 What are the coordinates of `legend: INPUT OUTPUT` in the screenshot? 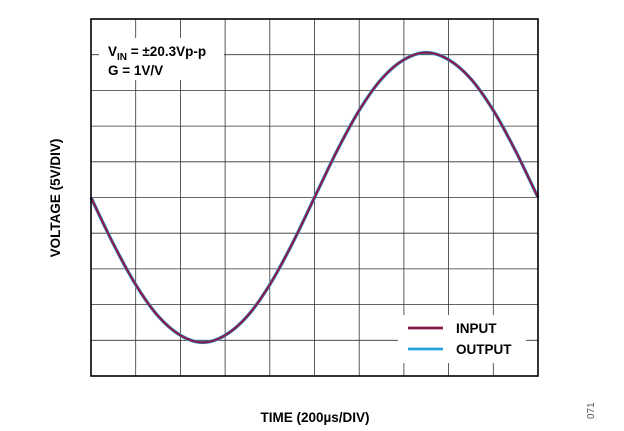 It's located at (462, 339).